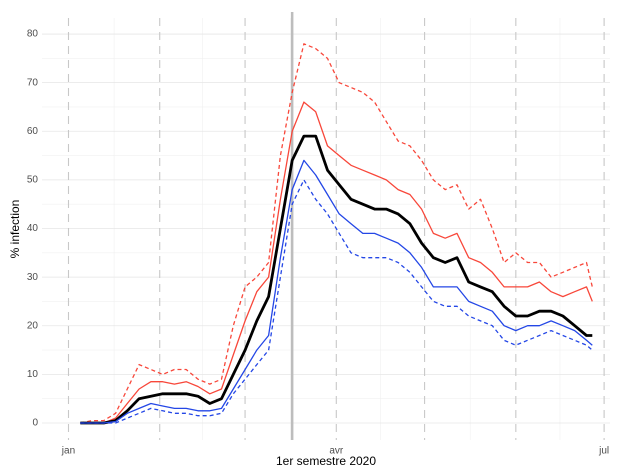  What do you see at coordinates (33, 180) in the screenshot?
I see `y-tick-label: 50` at bounding box center [33, 180].